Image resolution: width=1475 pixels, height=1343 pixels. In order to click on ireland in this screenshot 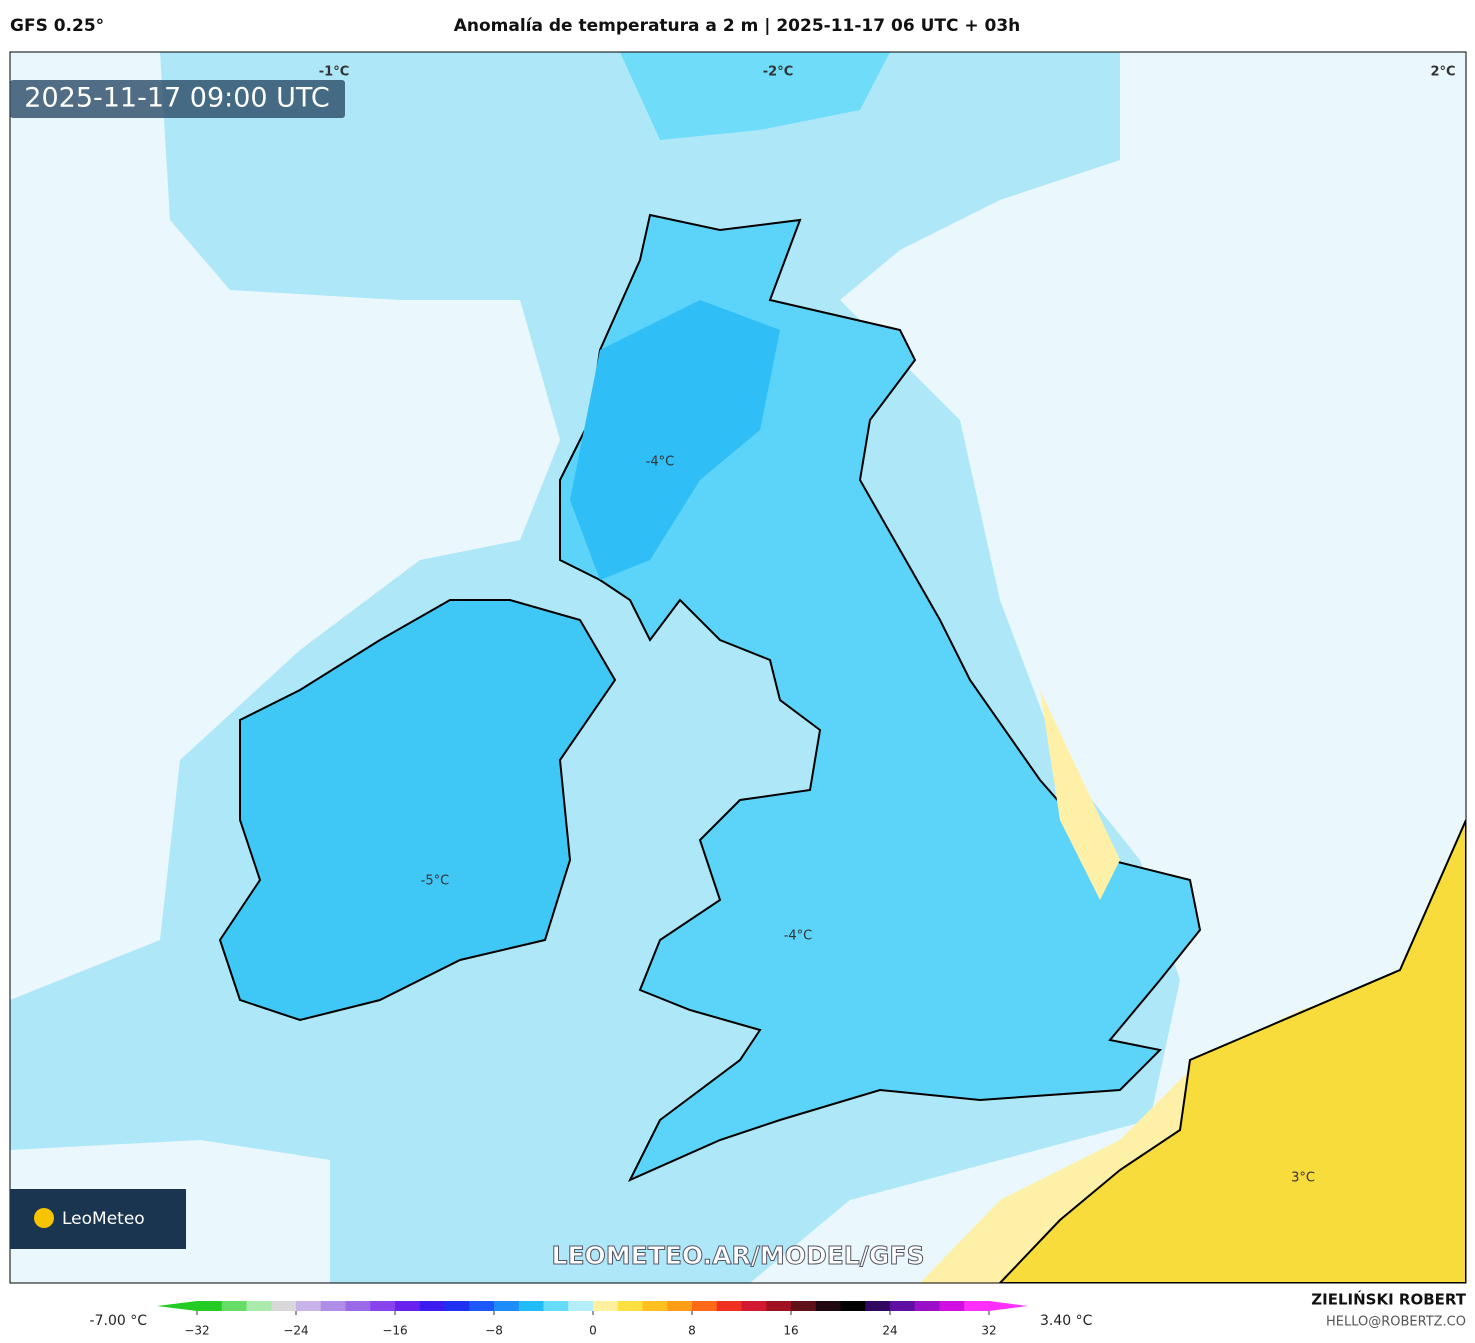, I will do `click(417, 810)`.